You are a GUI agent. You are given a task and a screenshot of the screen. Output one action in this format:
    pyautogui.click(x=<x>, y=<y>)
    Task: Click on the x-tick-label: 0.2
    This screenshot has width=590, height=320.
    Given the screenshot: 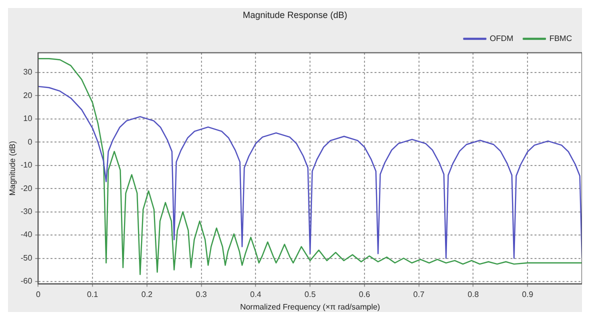 What is the action you would take?
    pyautogui.click(x=147, y=294)
    